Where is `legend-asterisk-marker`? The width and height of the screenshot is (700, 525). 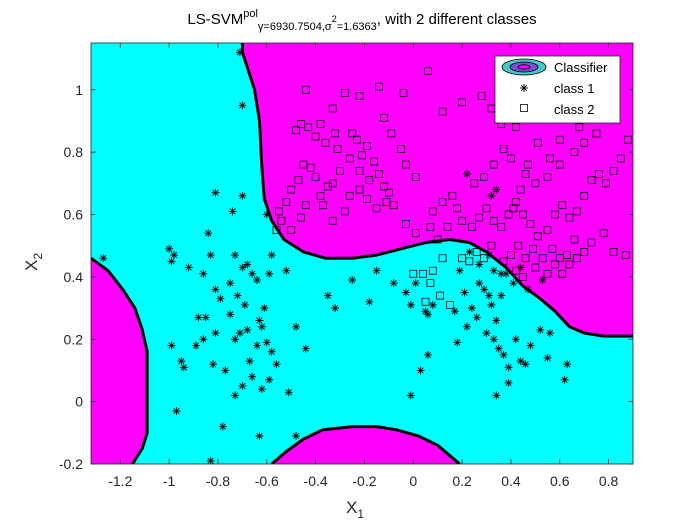 legend-asterisk-marker is located at coordinates (524, 88).